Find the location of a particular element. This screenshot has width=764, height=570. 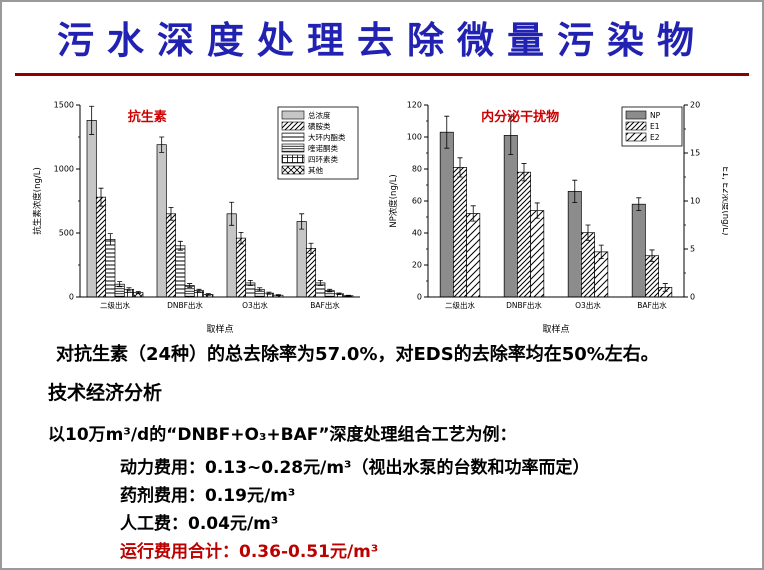

svg-text: 总浓度 is located at coordinates (319, 115).